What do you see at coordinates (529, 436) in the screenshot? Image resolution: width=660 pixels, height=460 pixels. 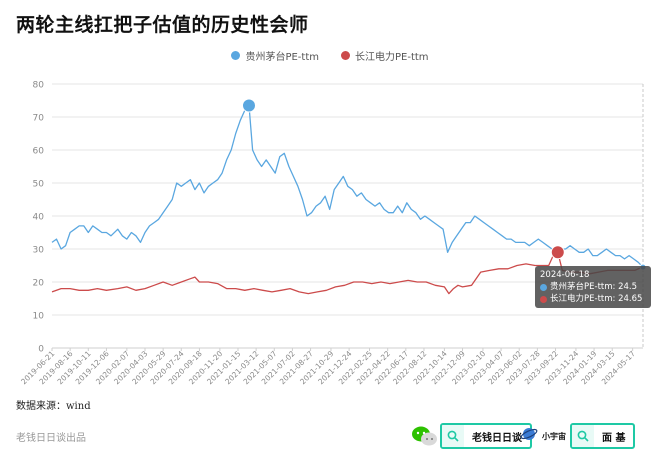 I see `planet-icon` at bounding box center [529, 436].